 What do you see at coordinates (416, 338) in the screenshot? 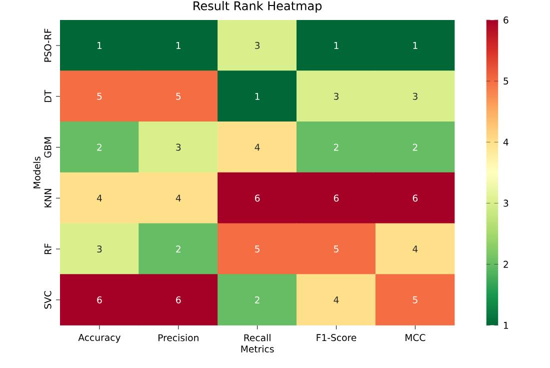
I see `x-tick-label: MCC` at bounding box center [416, 338].